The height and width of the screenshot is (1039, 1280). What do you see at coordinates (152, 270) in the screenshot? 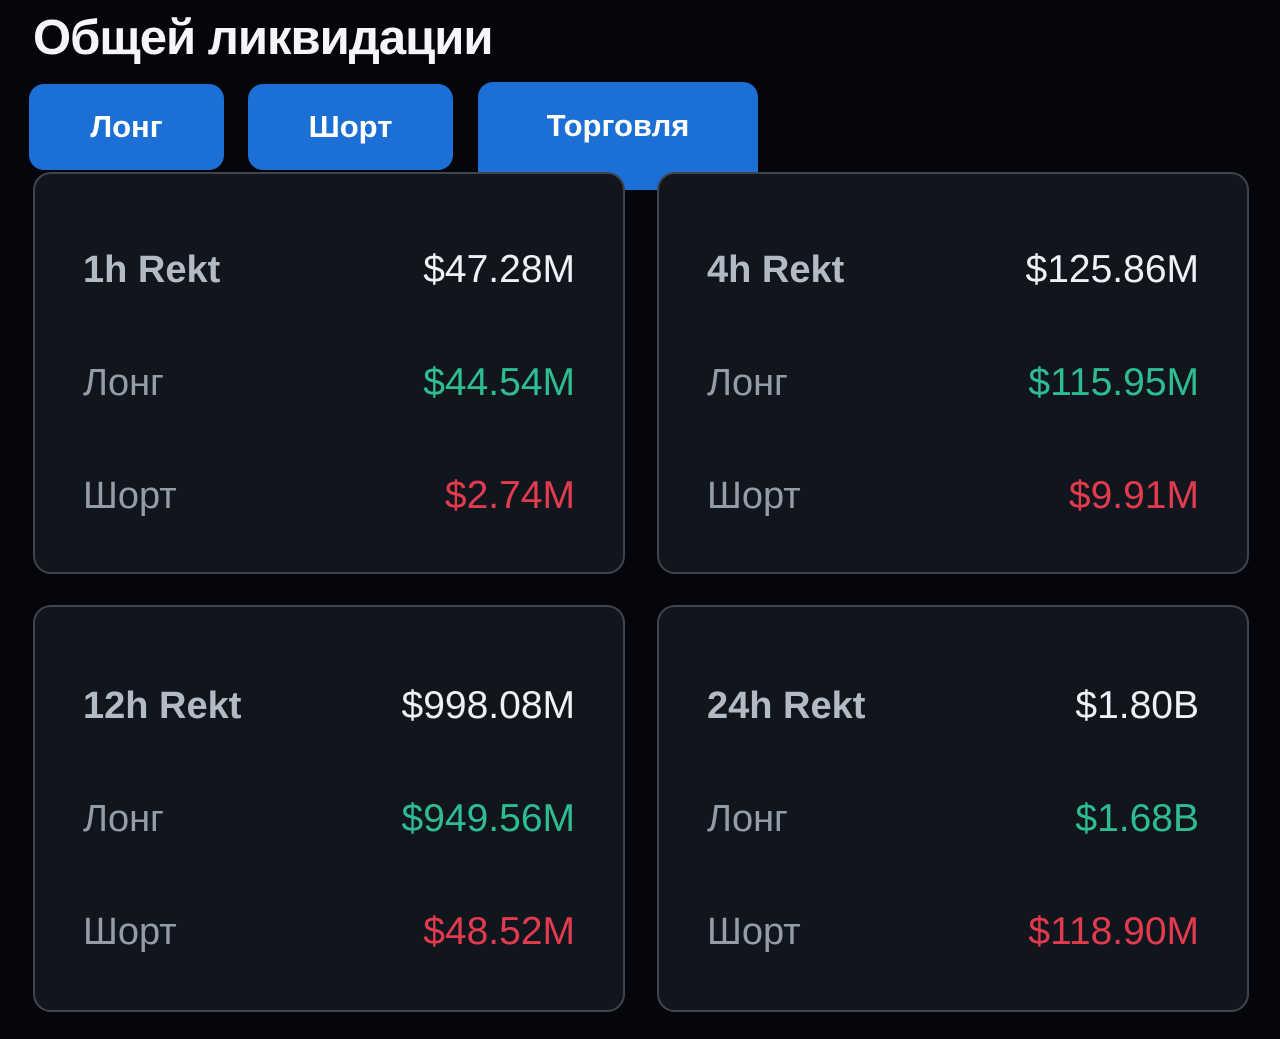
I see `period-label: 1h Rekt` at bounding box center [152, 270].